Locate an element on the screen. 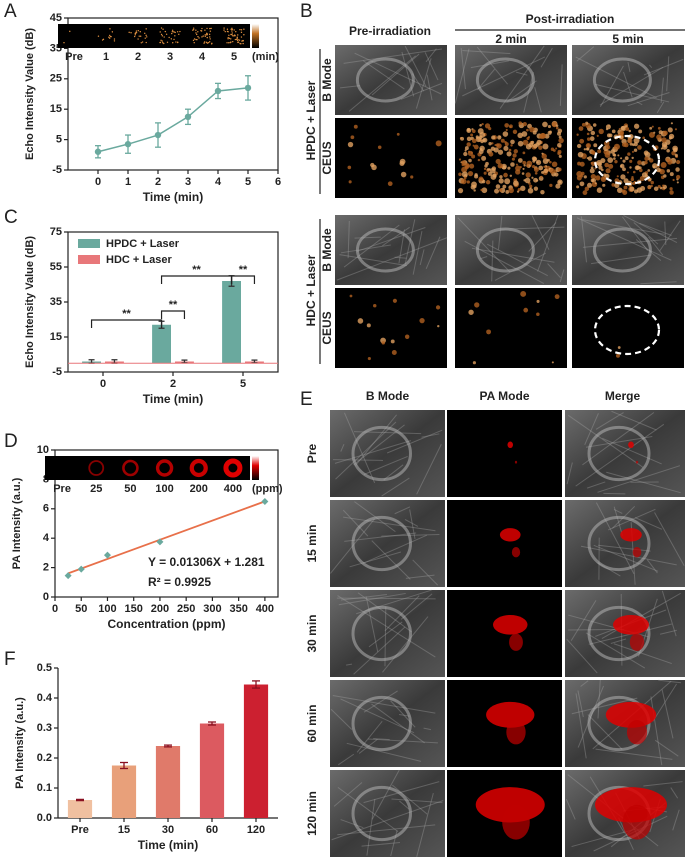 Image resolution: width=685 pixels, height=857 pixels. mode-label: B Mode is located at coordinates (327, 250).